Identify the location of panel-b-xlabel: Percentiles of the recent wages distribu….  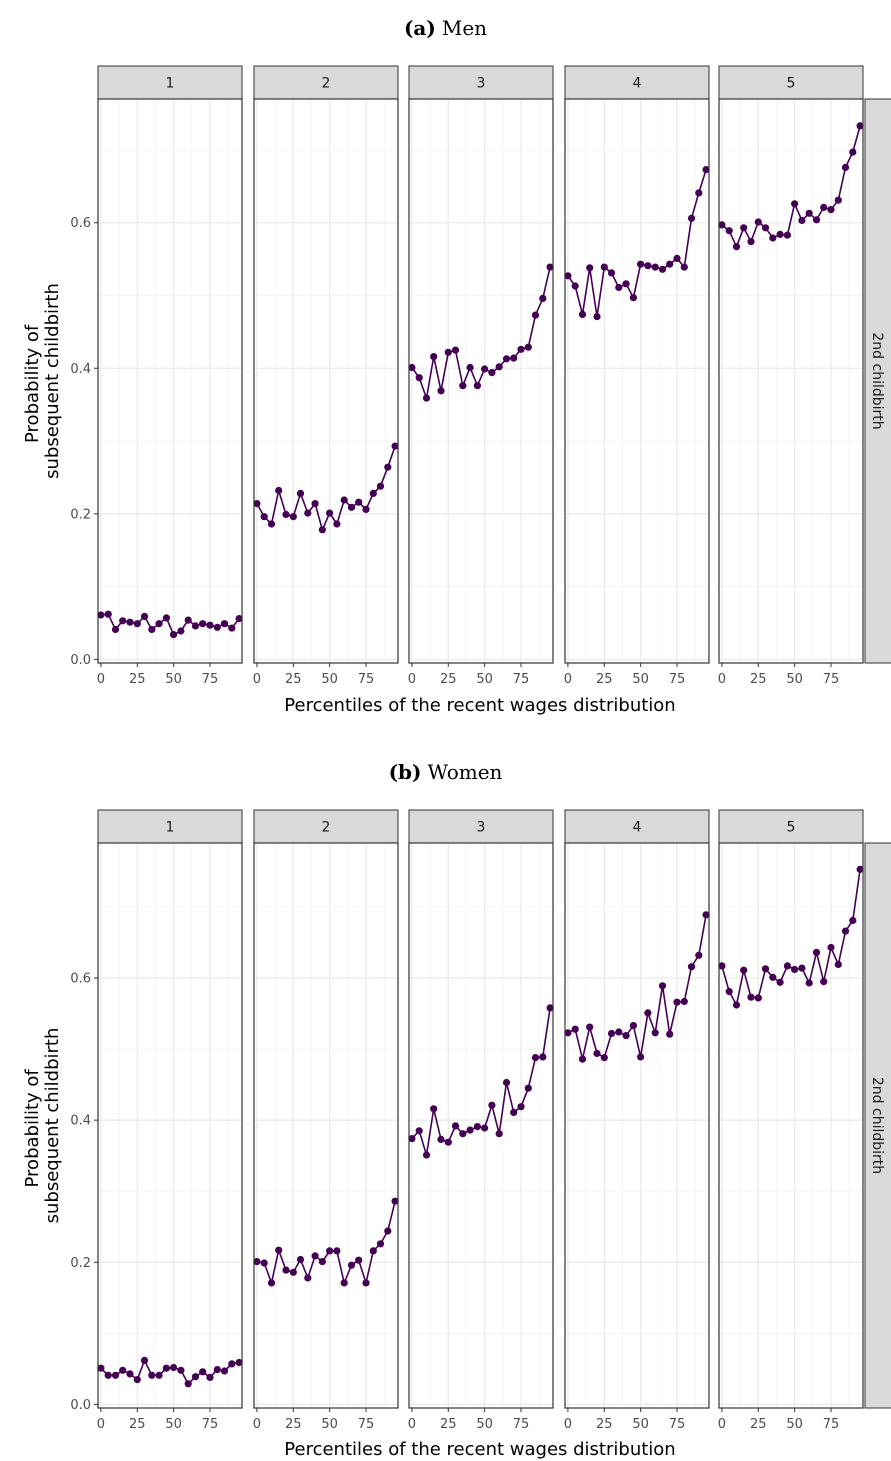
(479, 1449).